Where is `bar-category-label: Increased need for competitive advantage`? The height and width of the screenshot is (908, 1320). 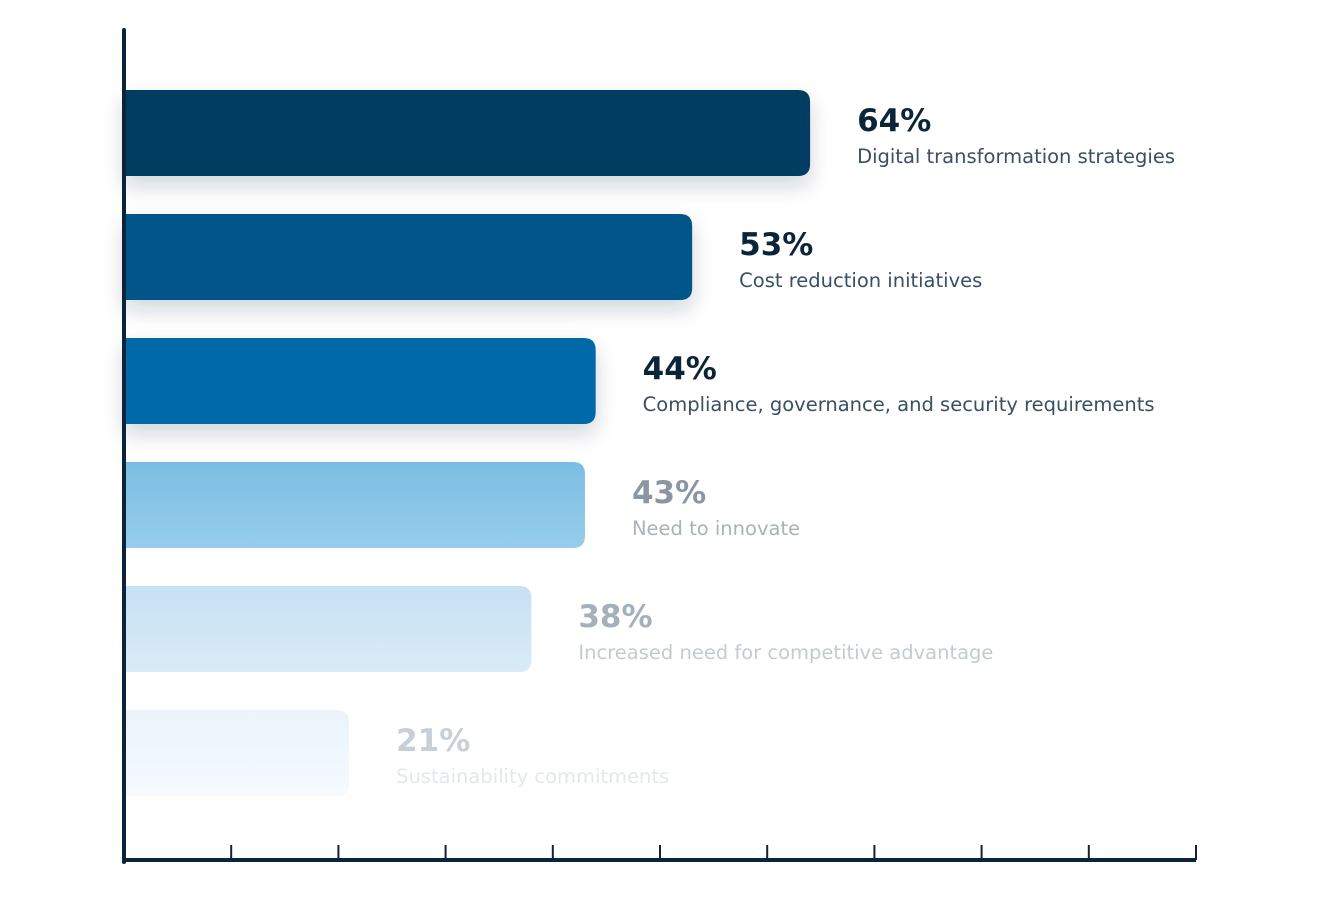 bar-category-label: Increased need for competitive advantage is located at coordinates (785, 652).